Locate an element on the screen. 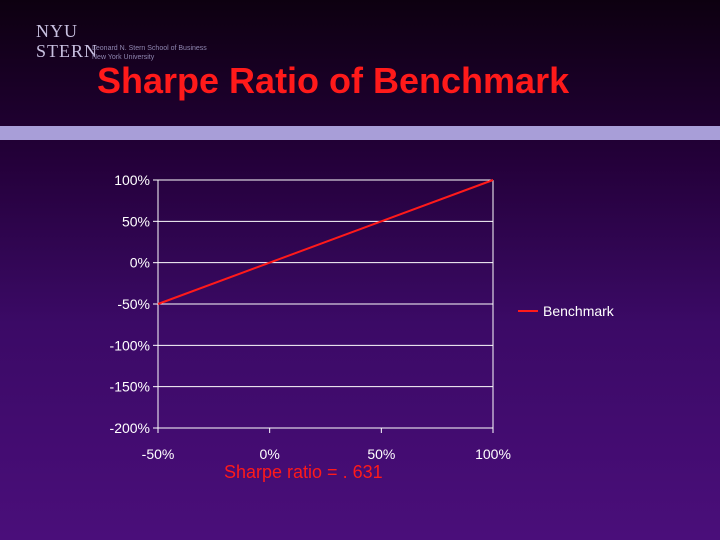 The width and height of the screenshot is (720, 540). series-layer is located at coordinates (325, 242).